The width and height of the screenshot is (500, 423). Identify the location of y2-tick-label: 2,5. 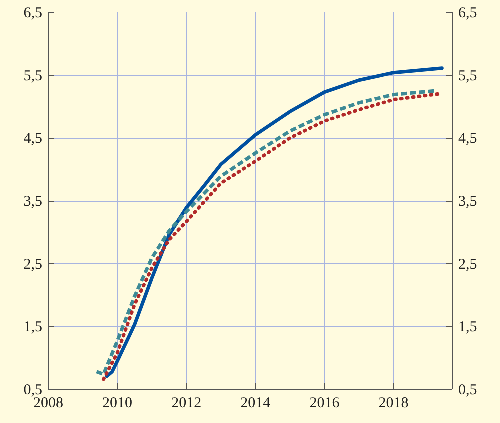
(468, 264).